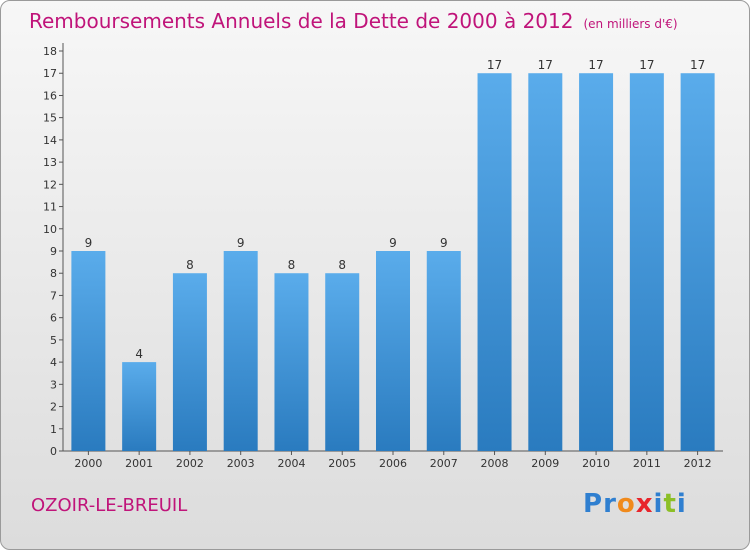 This screenshot has width=750, height=550. What do you see at coordinates (139, 354) in the screenshot?
I see `bar-data-label: 4` at bounding box center [139, 354].